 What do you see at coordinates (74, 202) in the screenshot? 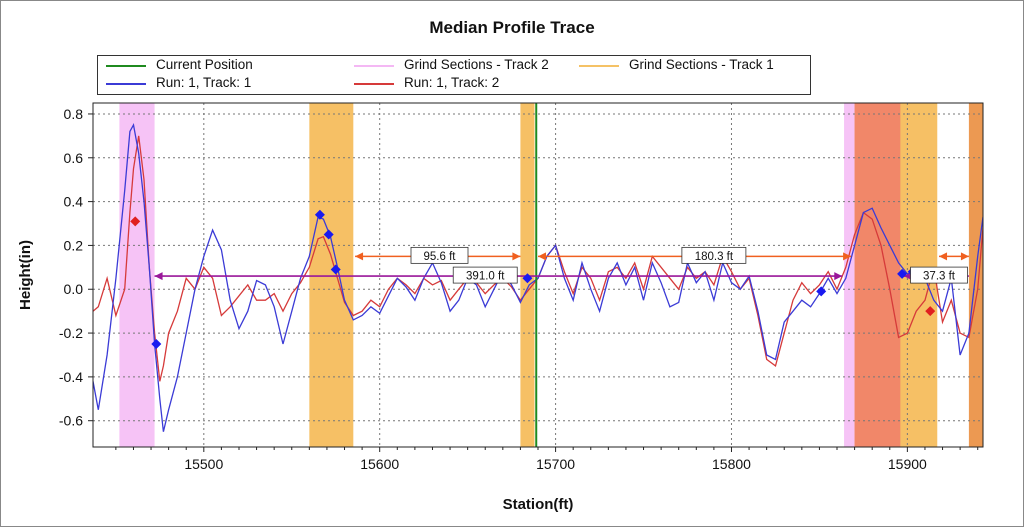
I see `y-tick-label: 0.4` at bounding box center [74, 202].